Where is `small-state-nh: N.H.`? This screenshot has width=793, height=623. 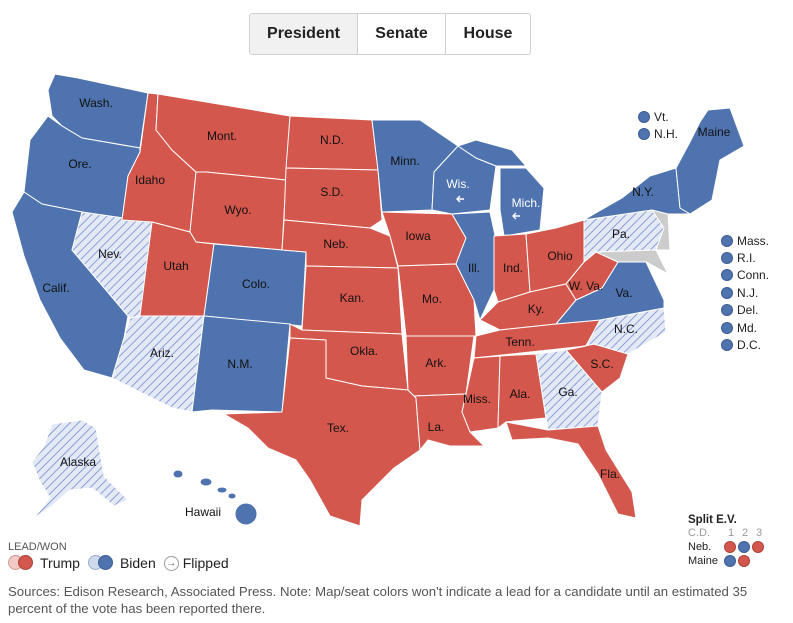 small-state-nh: N.H. is located at coordinates (658, 133).